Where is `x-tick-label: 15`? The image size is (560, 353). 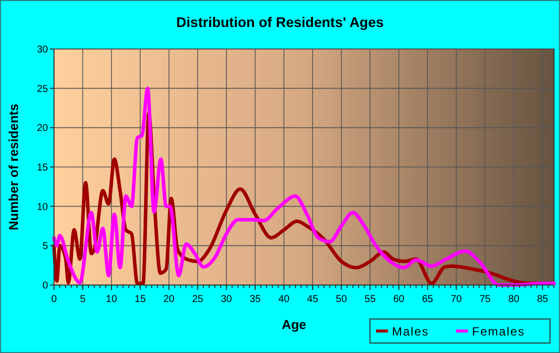
x-tick-label: 15 is located at coordinates (140, 299).